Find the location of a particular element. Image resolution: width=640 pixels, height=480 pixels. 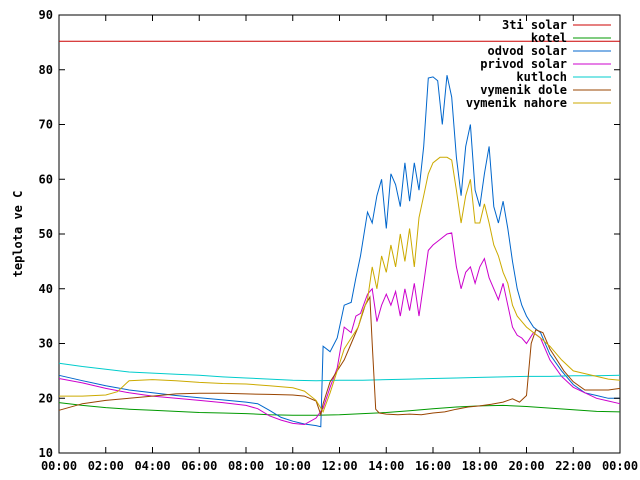

y-tick-label: 80 is located at coordinates (46, 70).